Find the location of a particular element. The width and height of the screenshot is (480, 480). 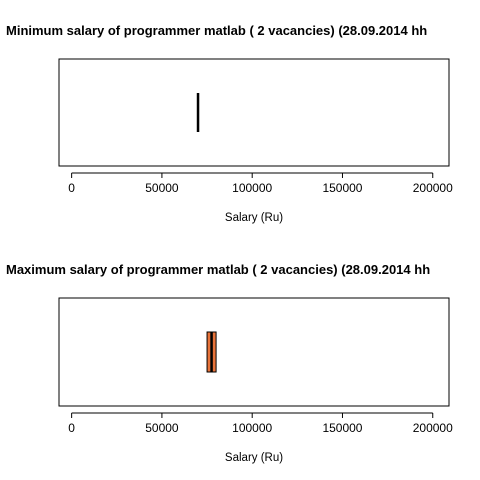

boxplot-marks is located at coordinates (211, 352).